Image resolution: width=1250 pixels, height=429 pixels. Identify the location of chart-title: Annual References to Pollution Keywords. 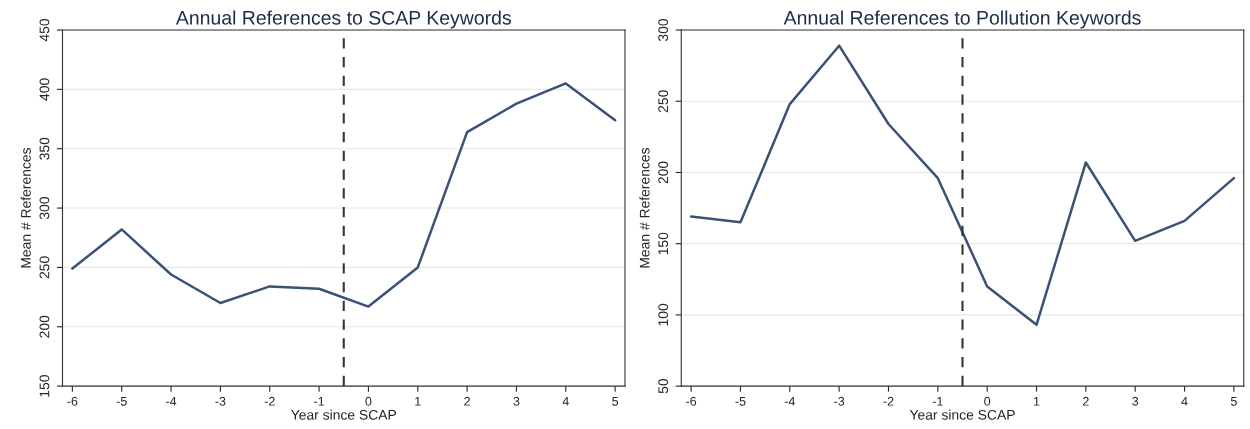
(962, 19).